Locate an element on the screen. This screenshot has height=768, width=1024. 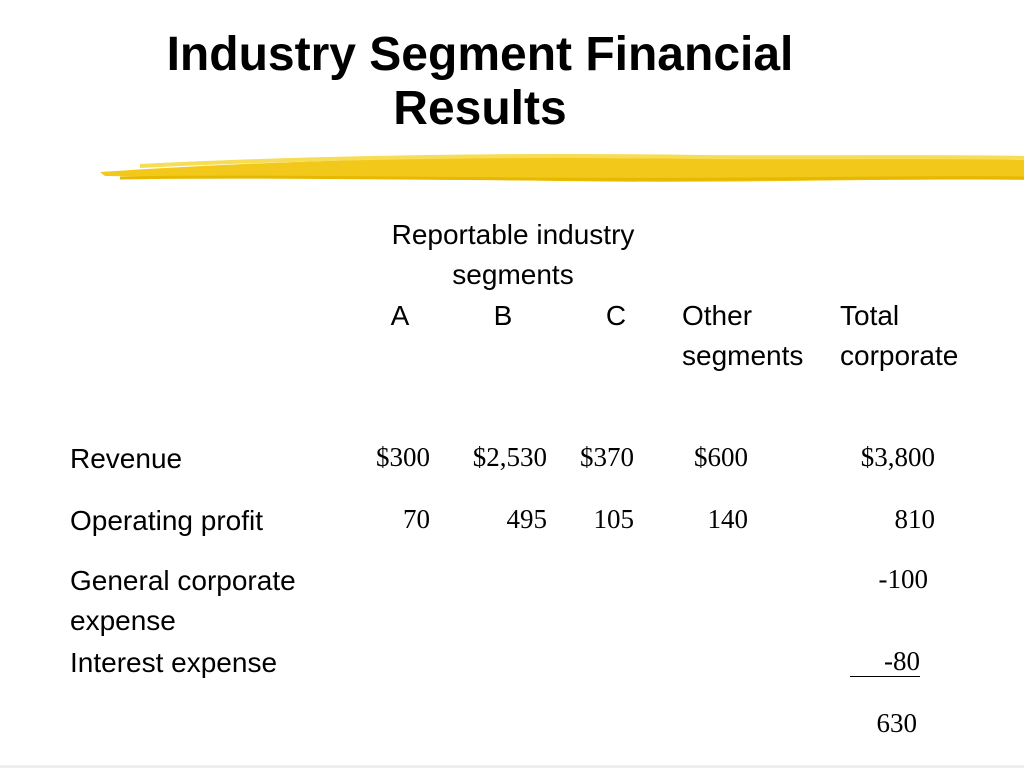
row-label: General corporate expense is located at coordinates (183, 600).